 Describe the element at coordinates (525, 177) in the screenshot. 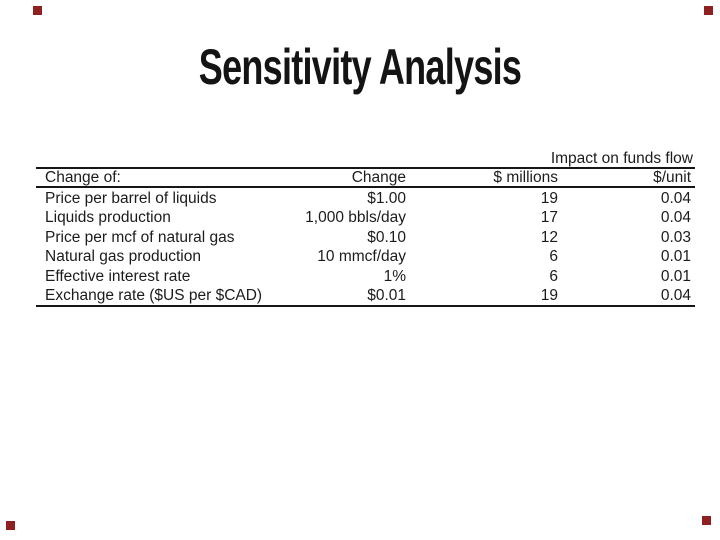

I see `col-header-millions: $ millions` at that location.